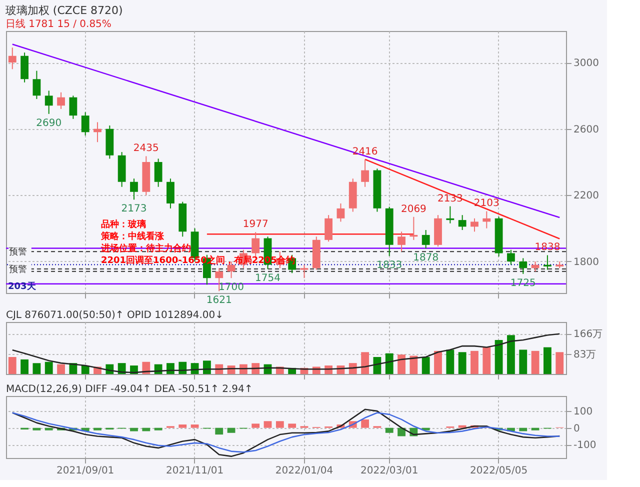 Image resolution: width=640 pixels, height=487 pixels. Describe the element at coordinates (195, 471) in the screenshot. I see `x-tick-label: 2021/11/01` at that location.